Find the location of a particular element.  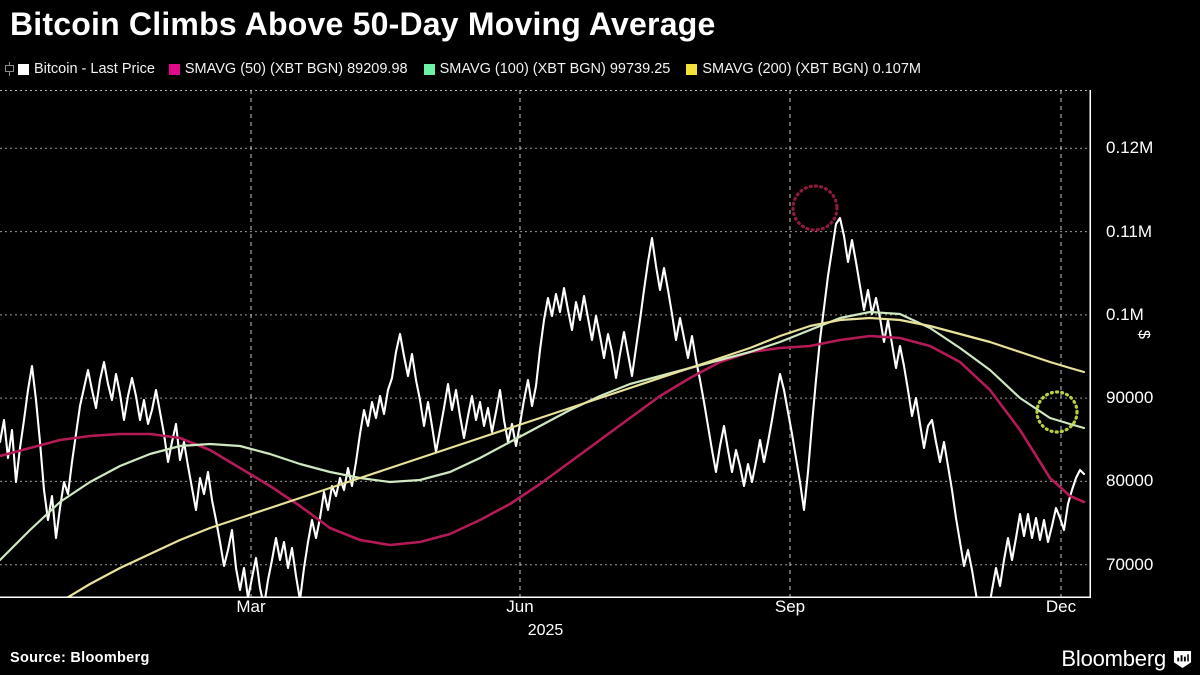

x-axis-tick-label: Jun is located at coordinates (520, 606).